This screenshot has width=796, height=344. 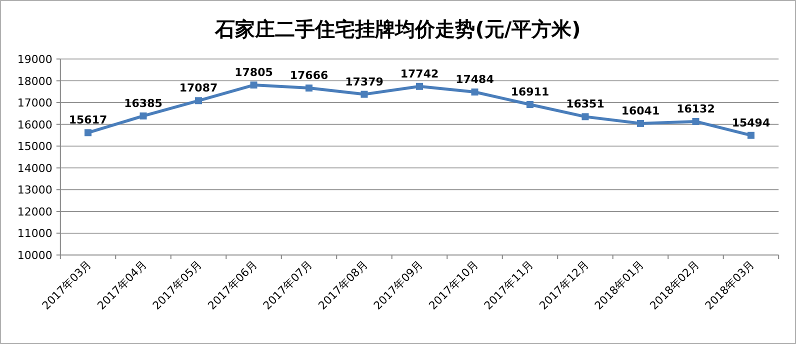 I want to click on chart-title: 石家庄二手住宅挂牌均价走势(元/平方米), so click(x=397, y=29).